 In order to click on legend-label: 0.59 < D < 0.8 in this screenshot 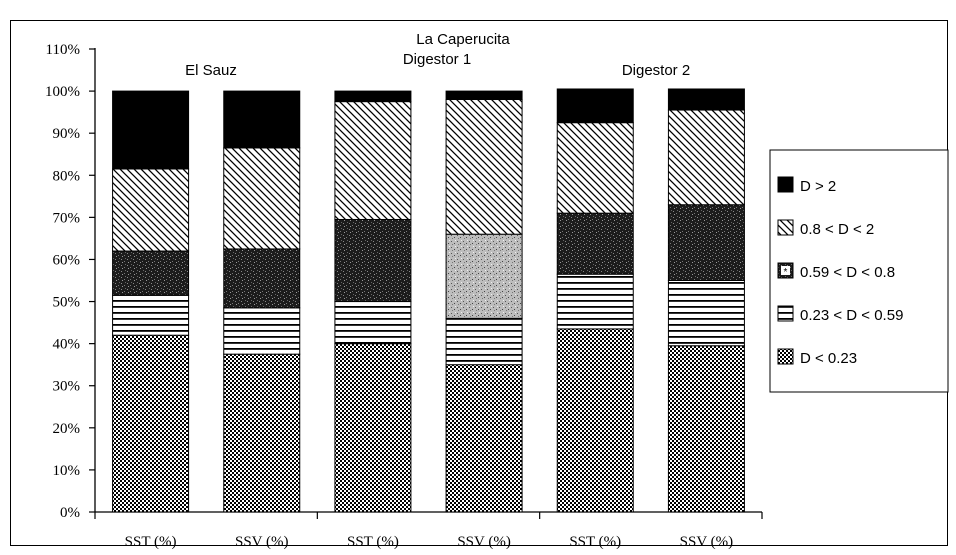, I will do `click(847, 272)`.